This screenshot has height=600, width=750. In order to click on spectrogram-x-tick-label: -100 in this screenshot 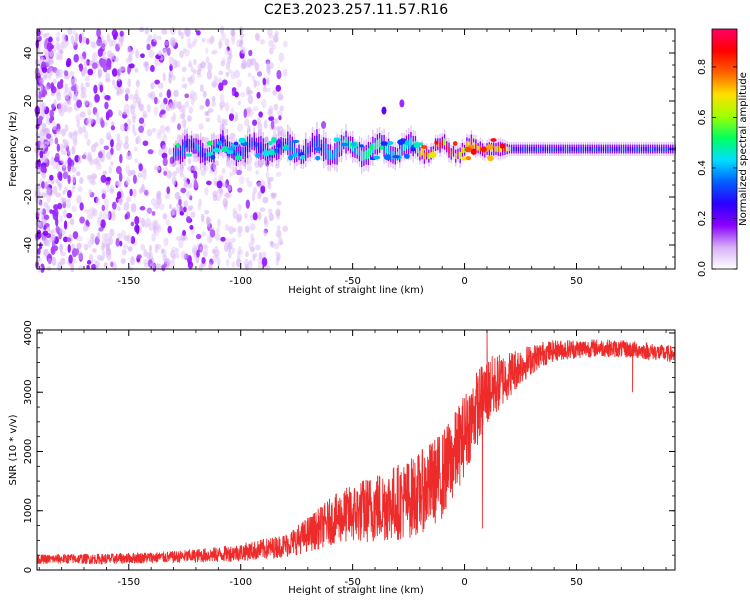, I will do `click(240, 281)`.